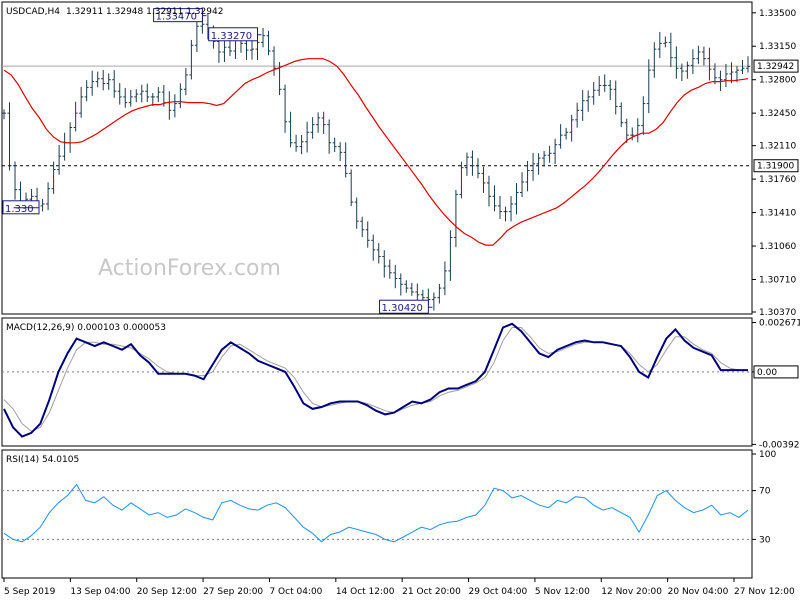  What do you see at coordinates (777, 313) in the screenshot?
I see `price-y-tick-label: 1.30370` at bounding box center [777, 313].